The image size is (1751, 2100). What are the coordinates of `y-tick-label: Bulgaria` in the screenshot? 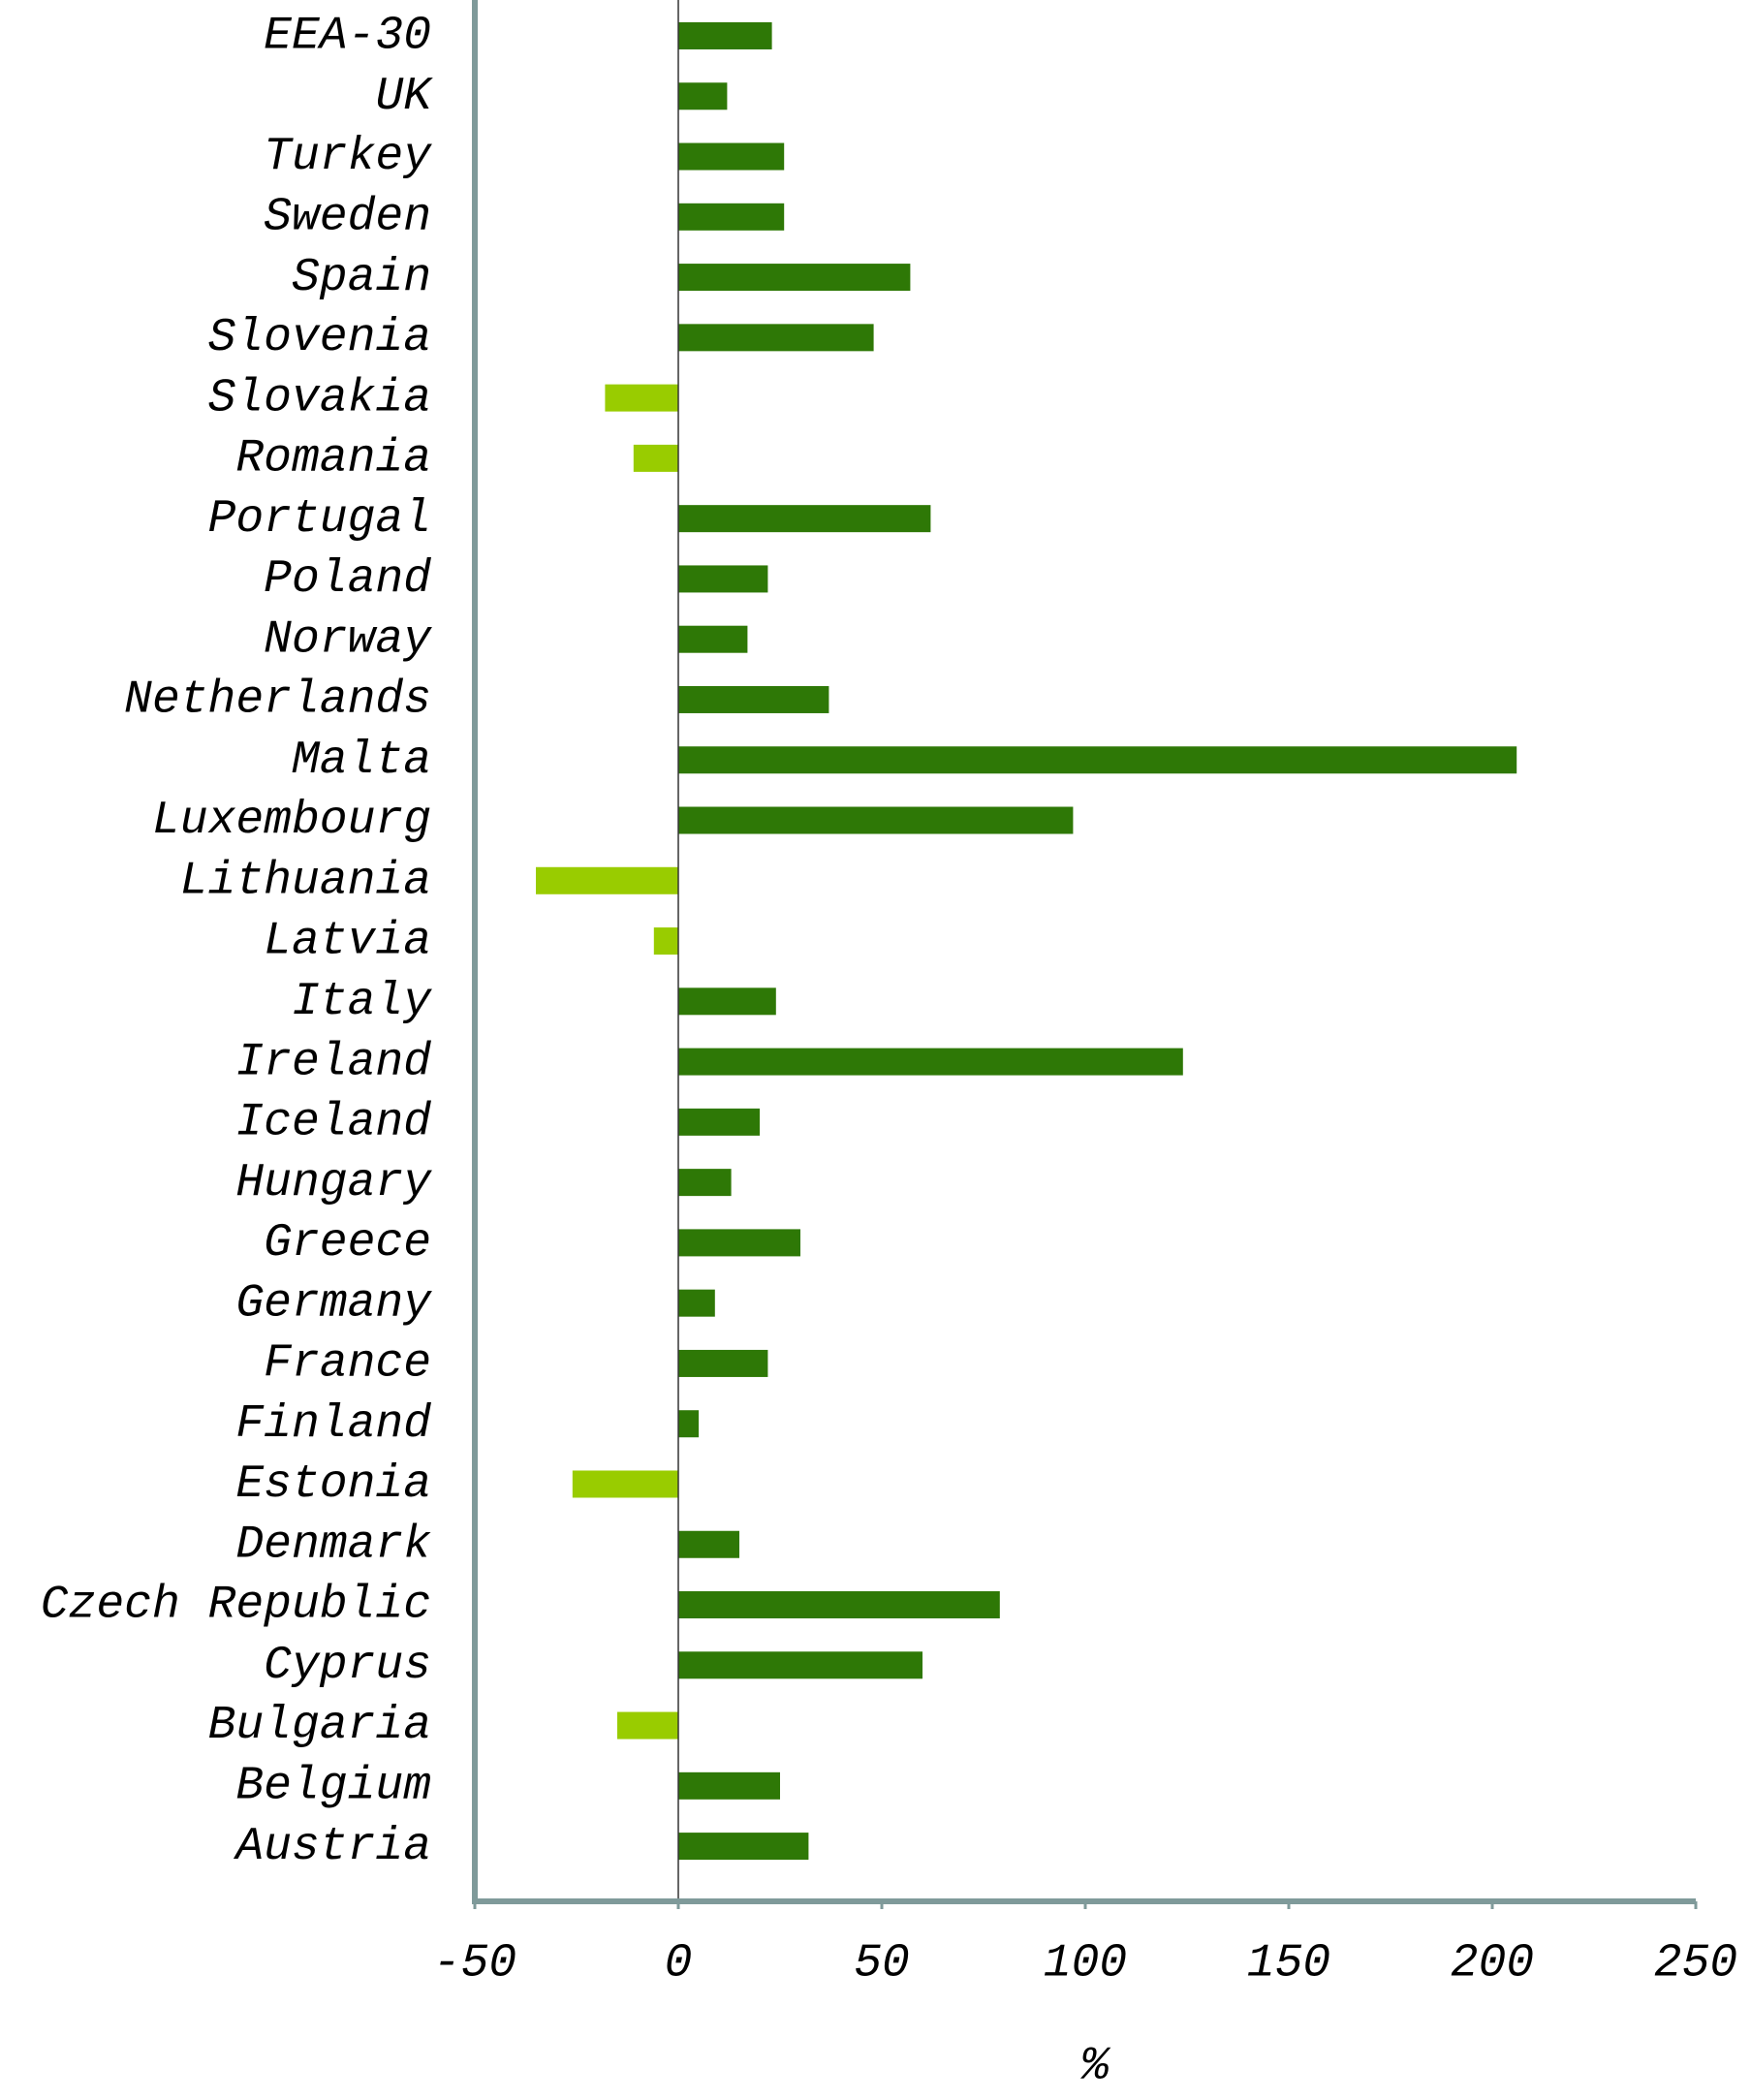 It's located at (319, 1726).